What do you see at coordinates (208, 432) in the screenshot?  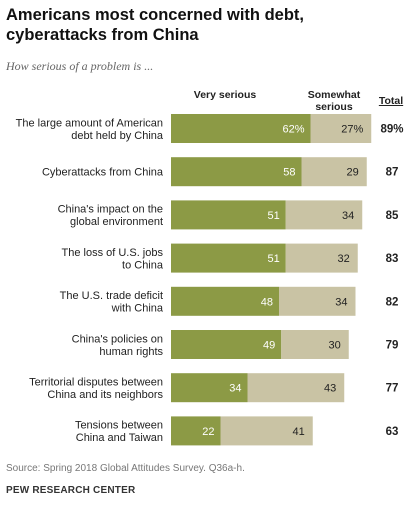 I see `data-label-very-serious: 22` at bounding box center [208, 432].